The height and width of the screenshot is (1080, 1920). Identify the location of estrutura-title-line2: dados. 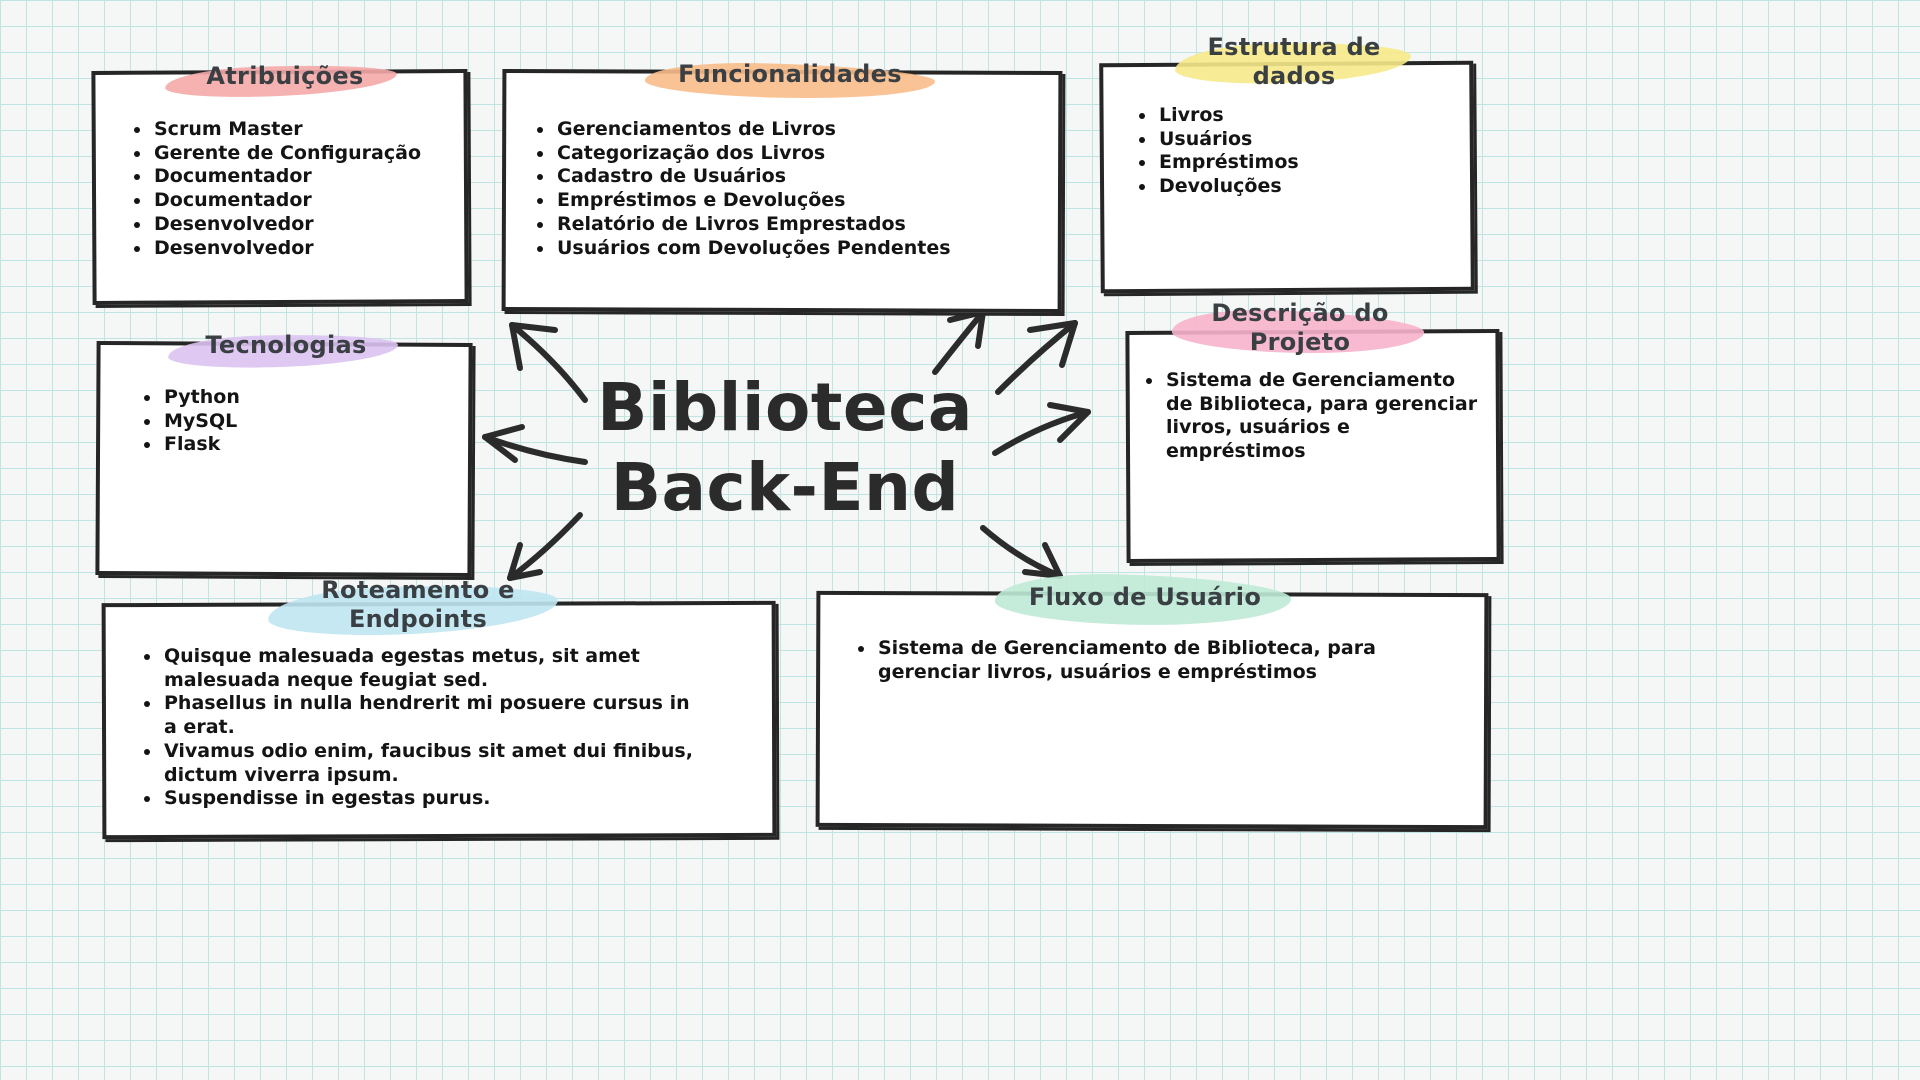
(1294, 76).